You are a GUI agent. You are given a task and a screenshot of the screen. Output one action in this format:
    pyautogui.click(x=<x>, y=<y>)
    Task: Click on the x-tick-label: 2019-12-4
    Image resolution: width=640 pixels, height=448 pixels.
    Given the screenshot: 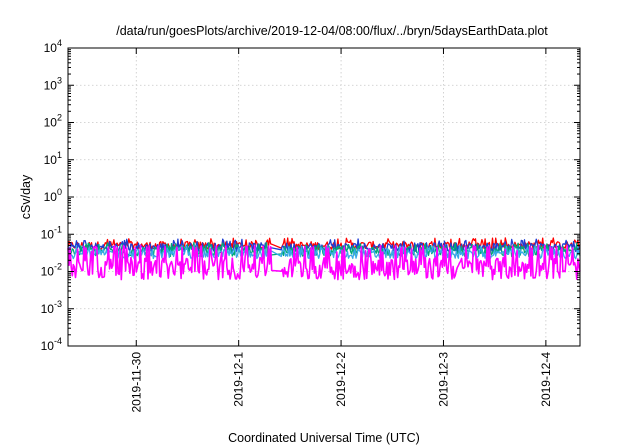 What is the action you would take?
    pyautogui.click(x=546, y=379)
    